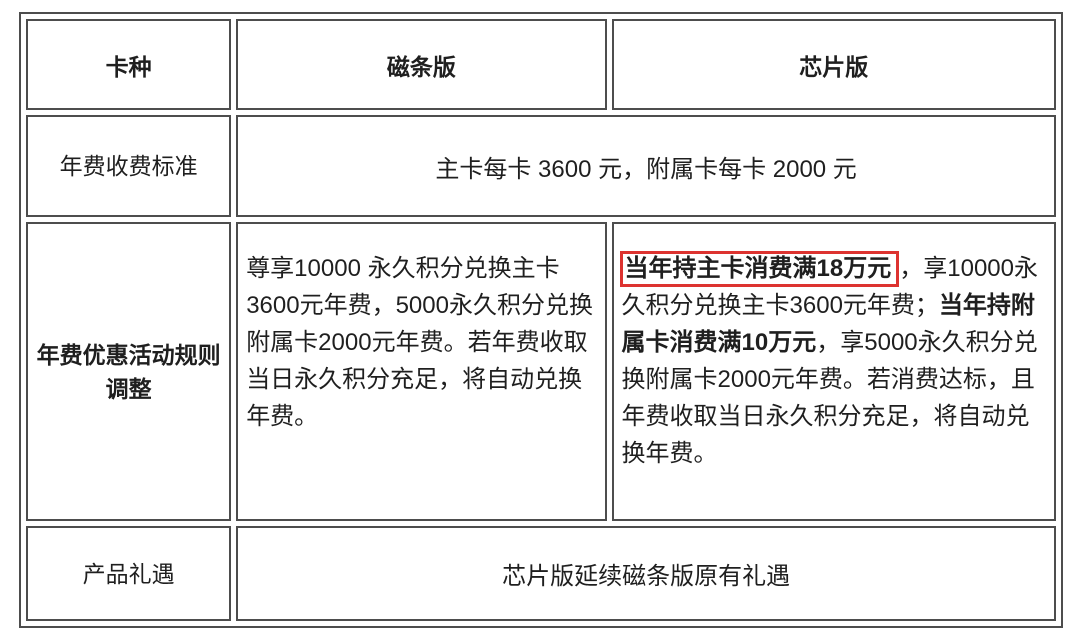 This screenshot has width=1080, height=628. Describe the element at coordinates (129, 166) in the screenshot. I see `row-label-annual-fee-standard: 年费收费标准` at that location.